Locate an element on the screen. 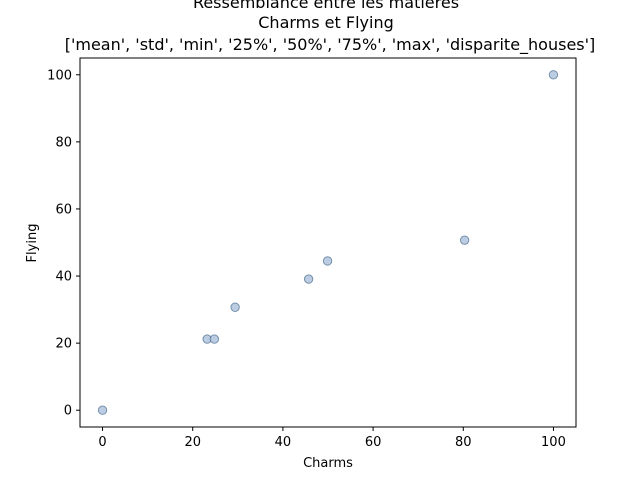 This screenshot has height=480, width=640. x-tick-label: 20 is located at coordinates (192, 442).